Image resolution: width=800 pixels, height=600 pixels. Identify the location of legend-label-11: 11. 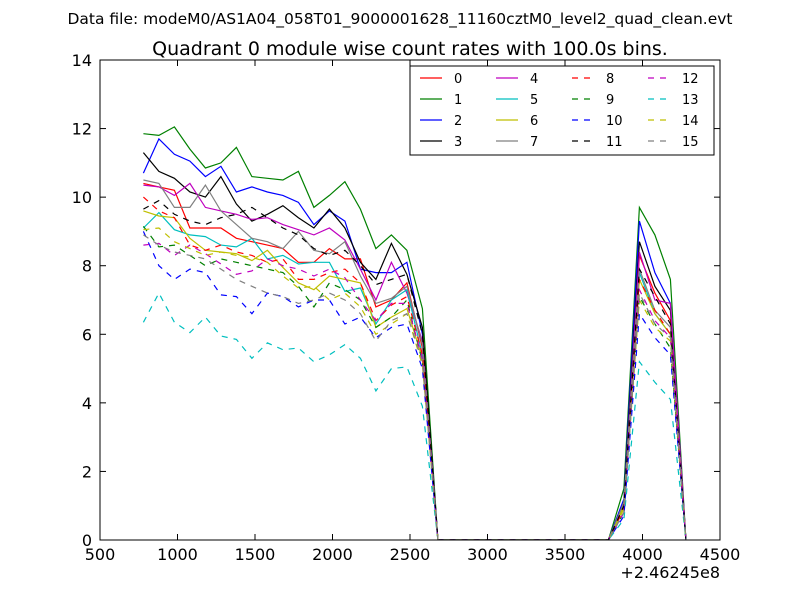
(614, 142).